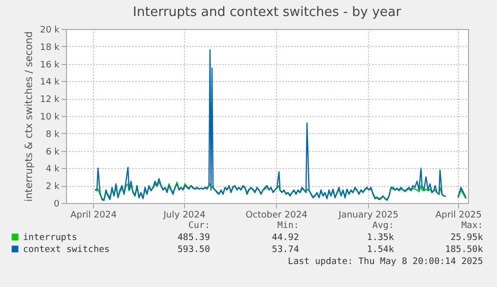 The height and width of the screenshot is (287, 497). I want to click on text: 53.74, so click(285, 250).